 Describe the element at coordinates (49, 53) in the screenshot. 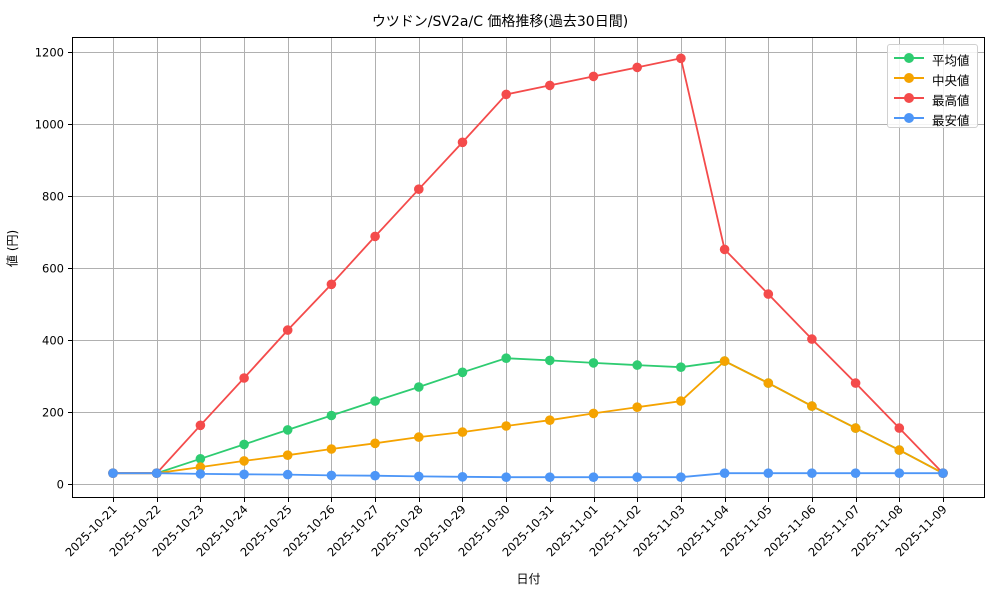

I see `y-tick-label: 1200` at that location.